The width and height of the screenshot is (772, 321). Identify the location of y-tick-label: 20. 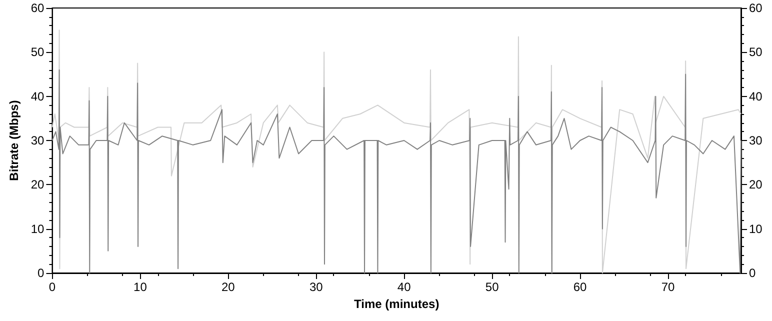
(37, 185).